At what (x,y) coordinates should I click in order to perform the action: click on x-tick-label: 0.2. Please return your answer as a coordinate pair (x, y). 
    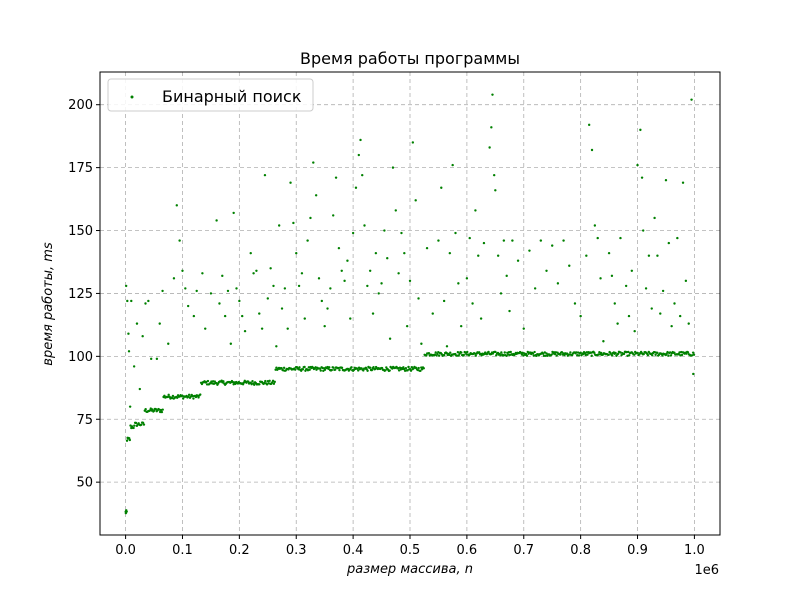
    Looking at the image, I should click on (239, 550).